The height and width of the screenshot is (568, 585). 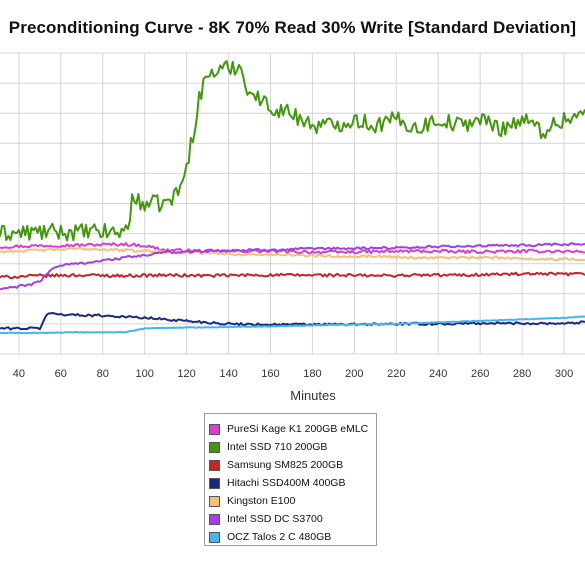 What do you see at coordinates (285, 465) in the screenshot?
I see `legend-label: Samsung SM825 200GB` at bounding box center [285, 465].